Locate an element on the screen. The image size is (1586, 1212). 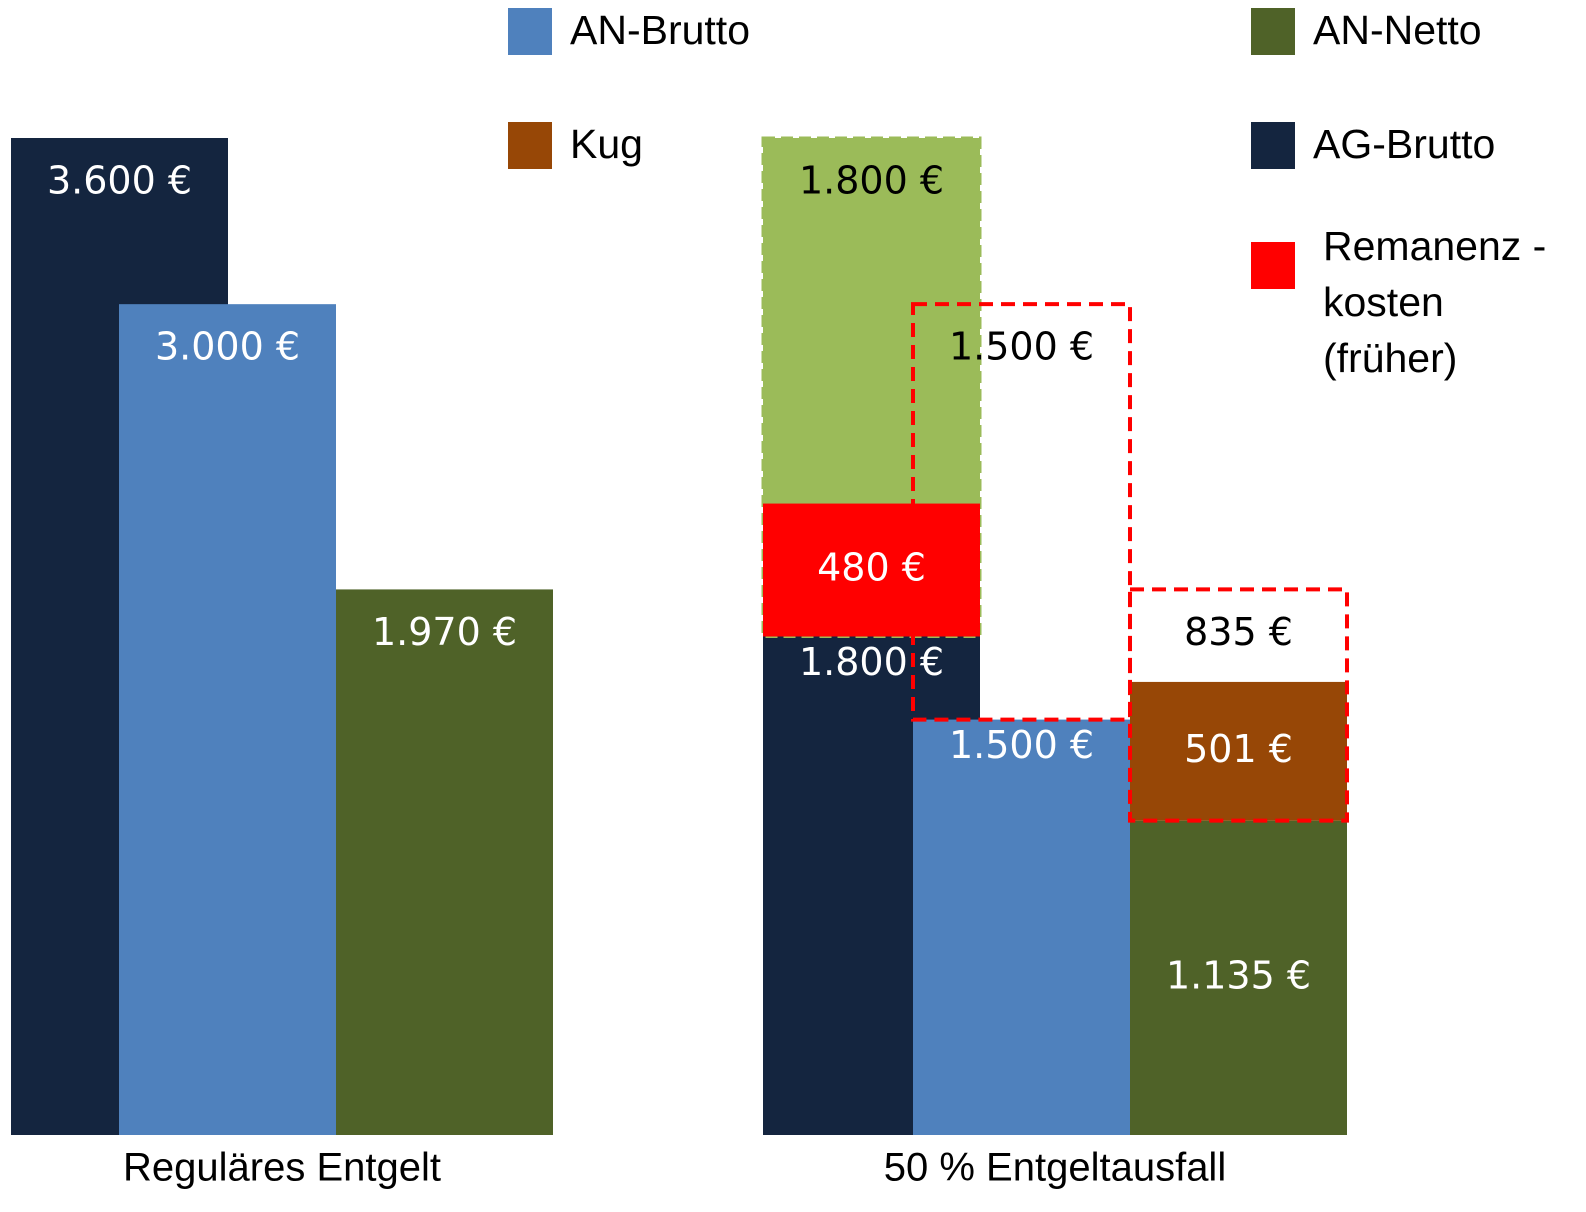
value-label: 480 € is located at coordinates (871, 568).